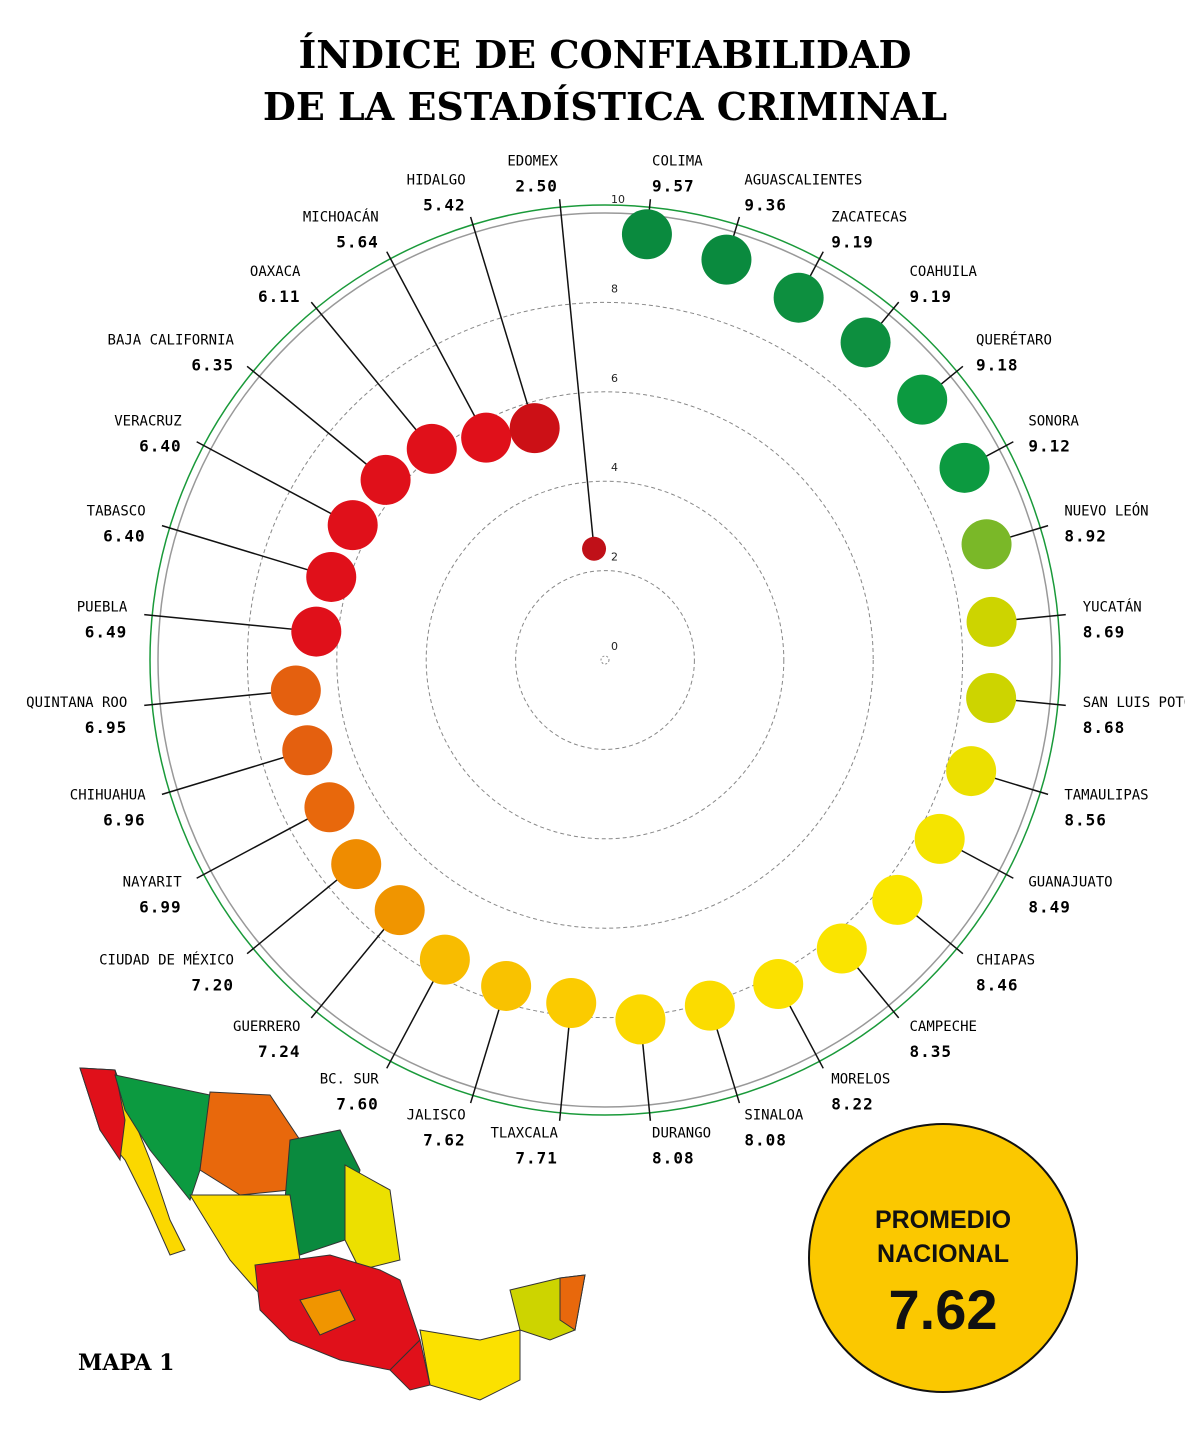  I want to click on state-name: COAHUILA, so click(944, 272).